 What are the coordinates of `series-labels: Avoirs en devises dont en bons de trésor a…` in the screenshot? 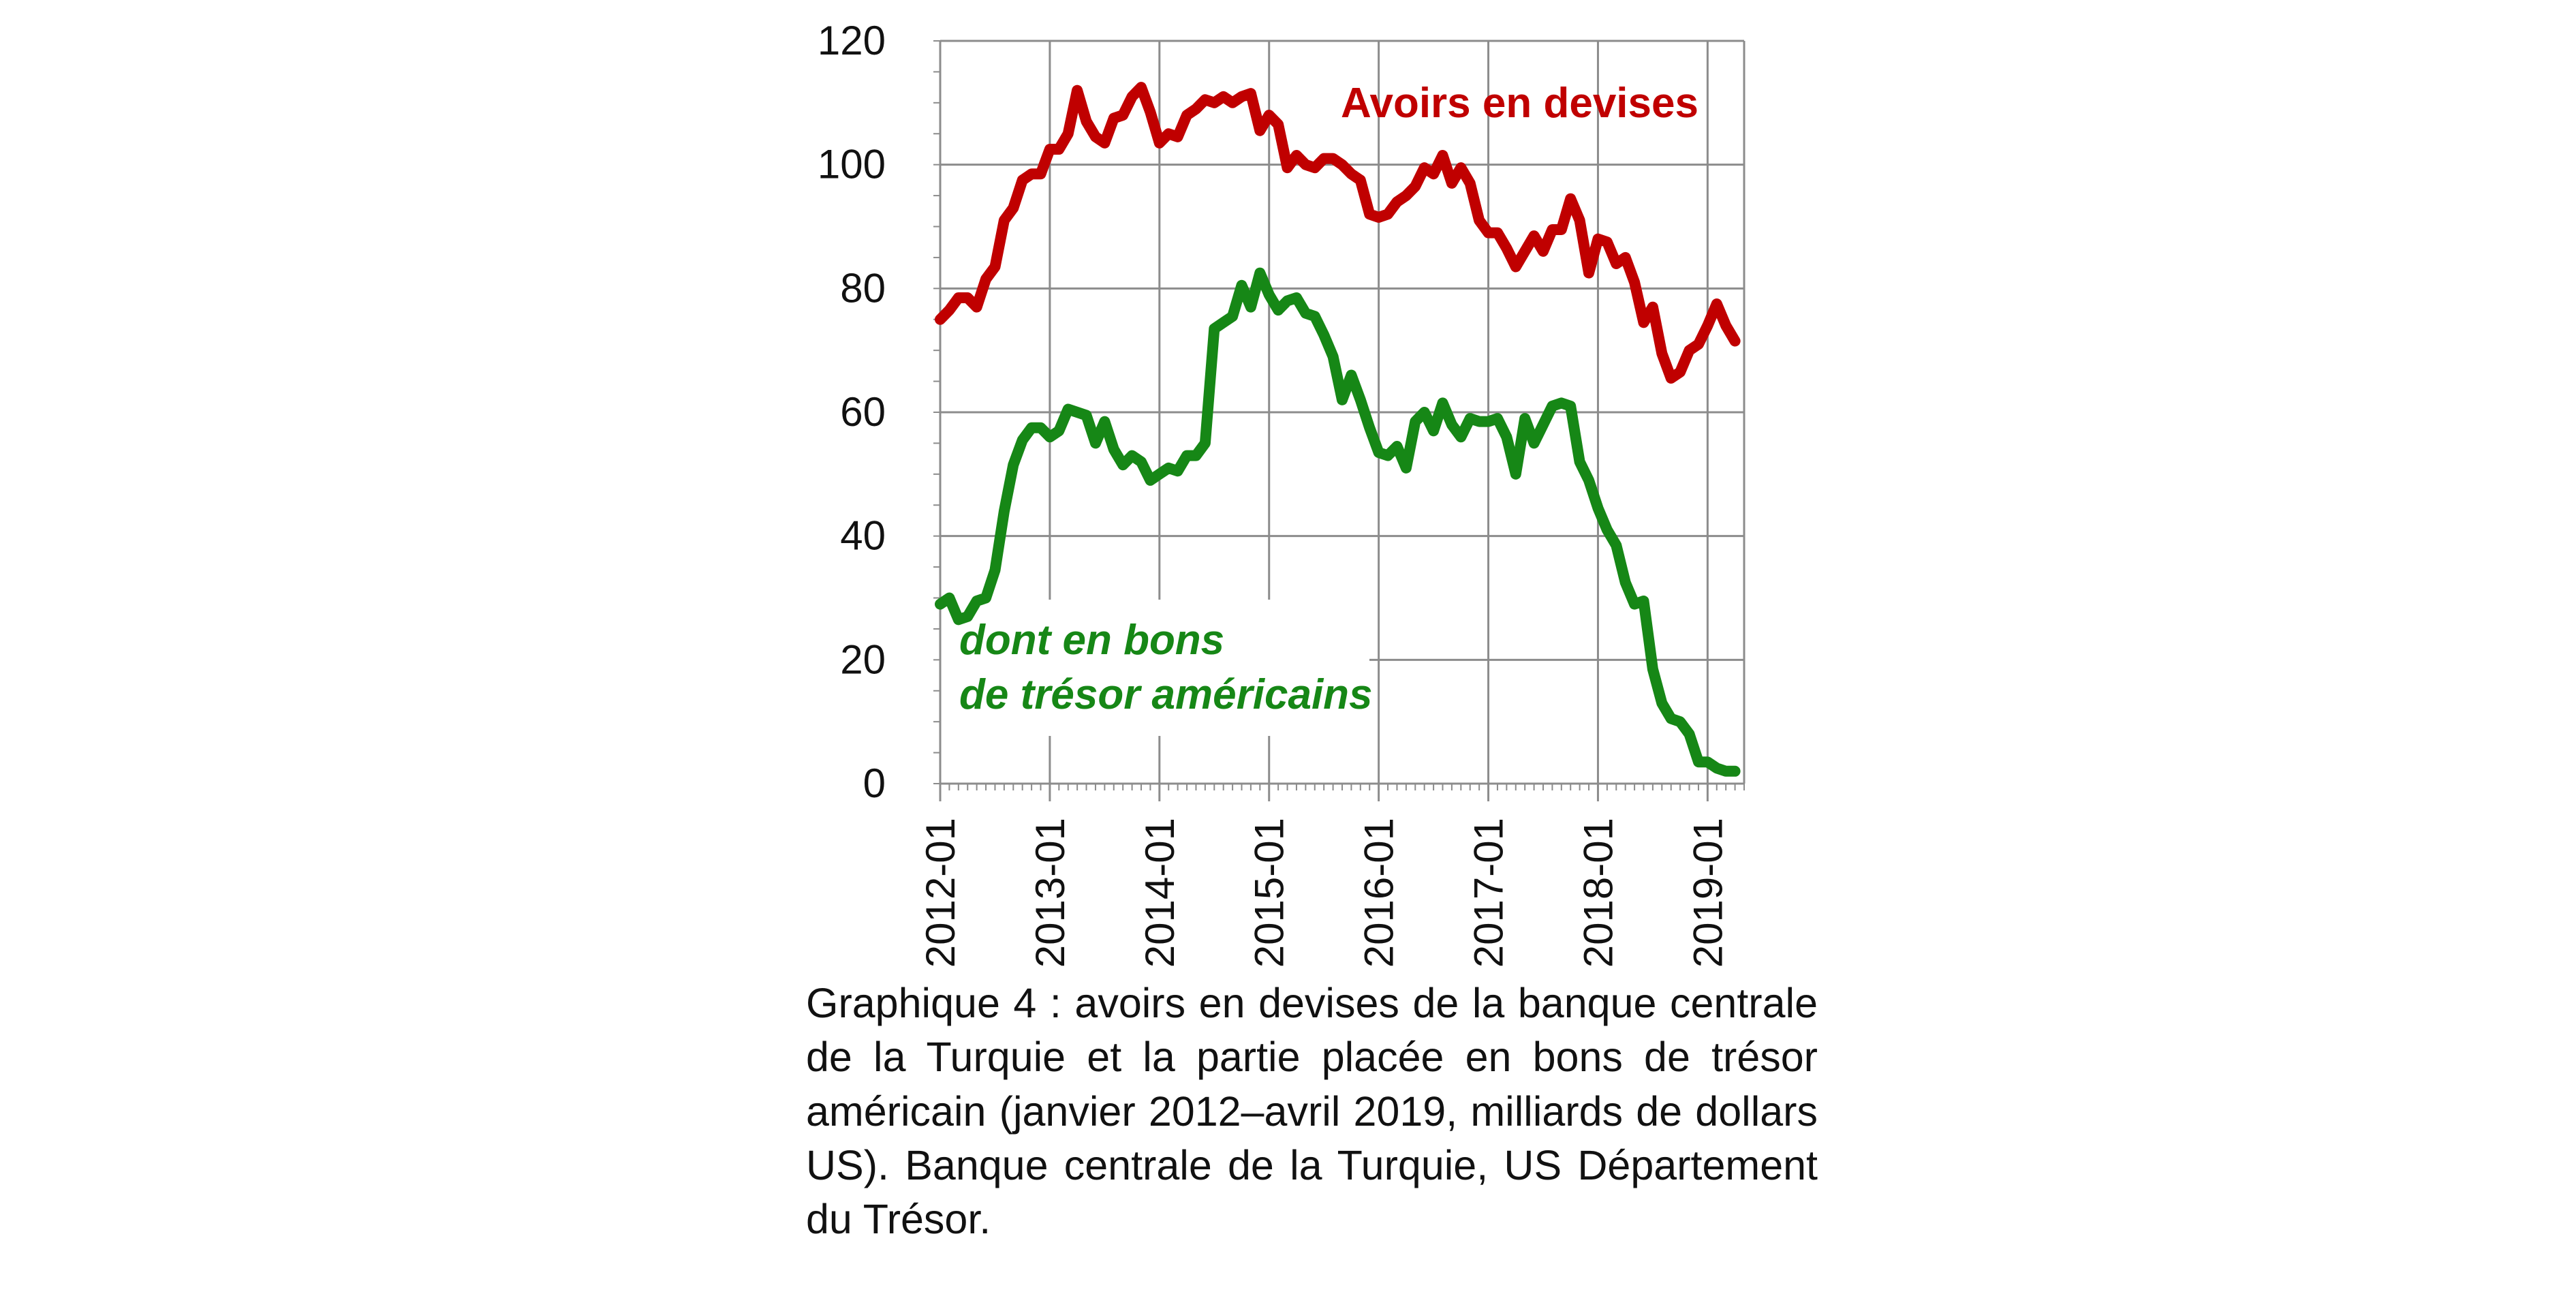 It's located at (1328, 399).